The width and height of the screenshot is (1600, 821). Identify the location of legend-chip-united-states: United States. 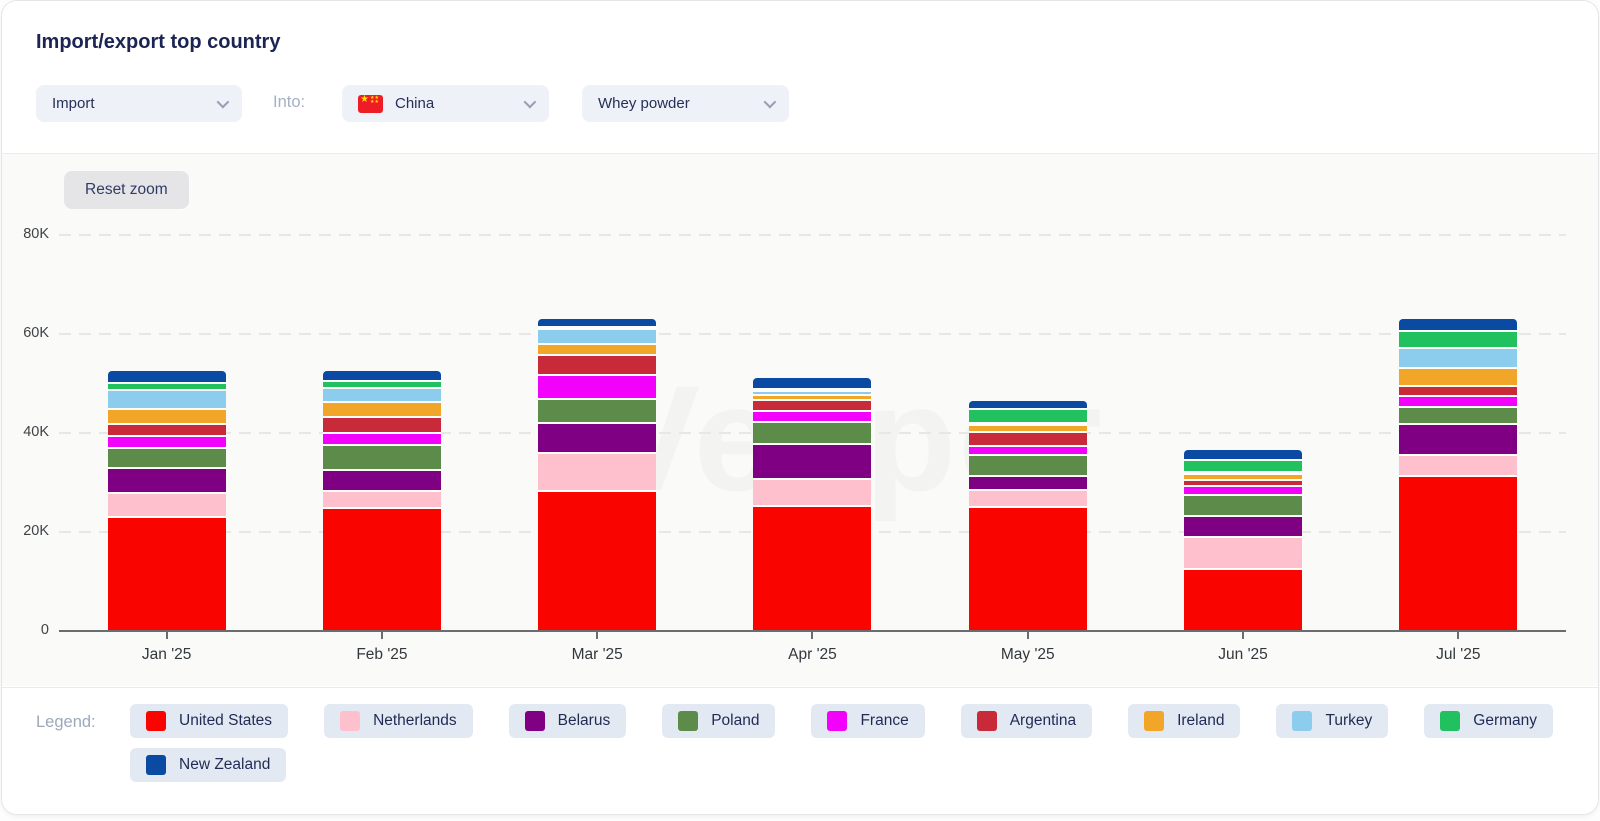
(209, 721).